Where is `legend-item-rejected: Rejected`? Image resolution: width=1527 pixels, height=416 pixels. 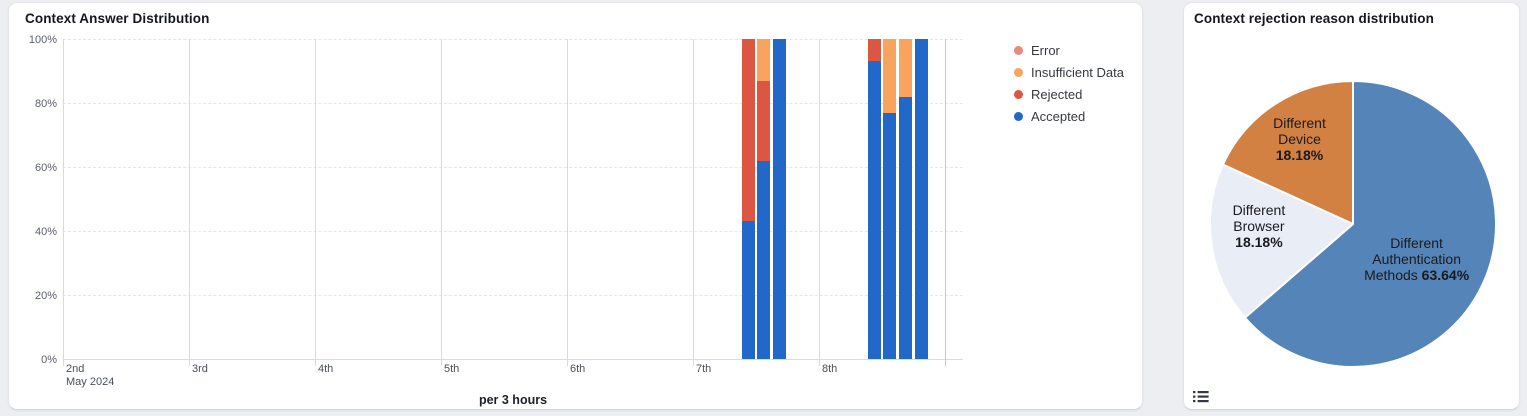 legend-item-rejected: Rejected is located at coordinates (1069, 94).